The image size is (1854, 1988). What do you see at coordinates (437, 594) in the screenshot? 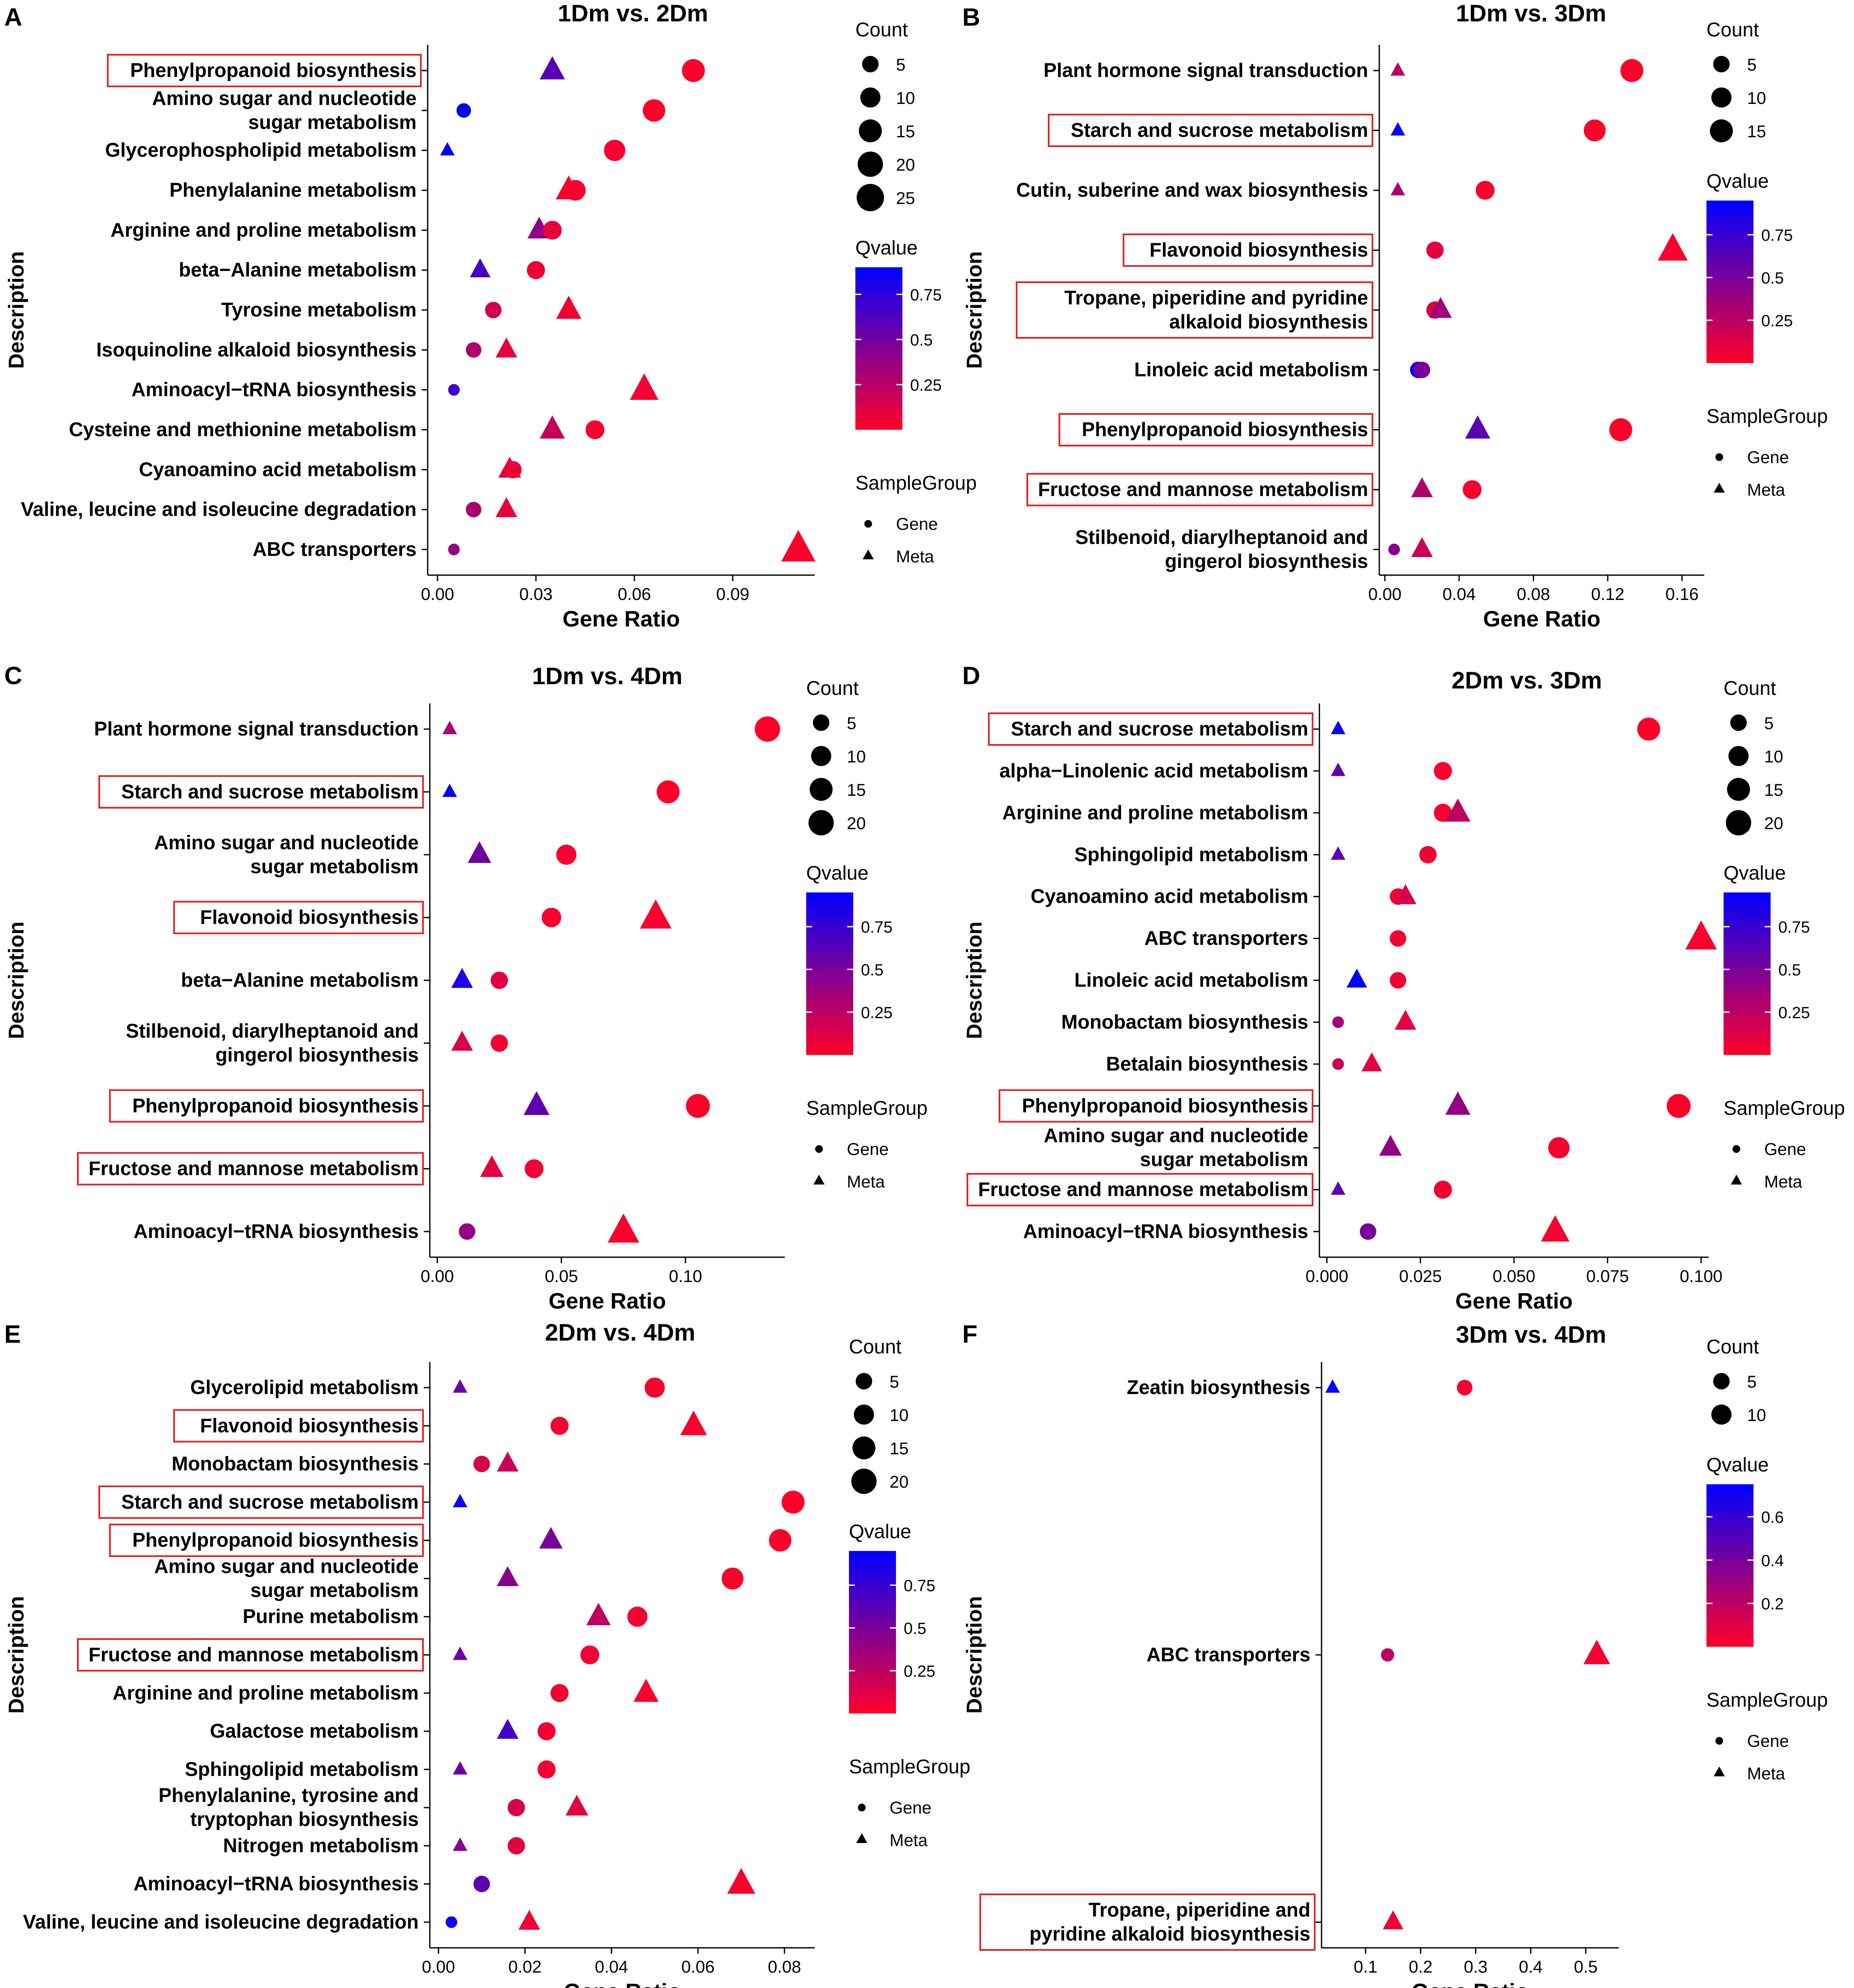
I see `x-tick-label: 0.00` at bounding box center [437, 594].